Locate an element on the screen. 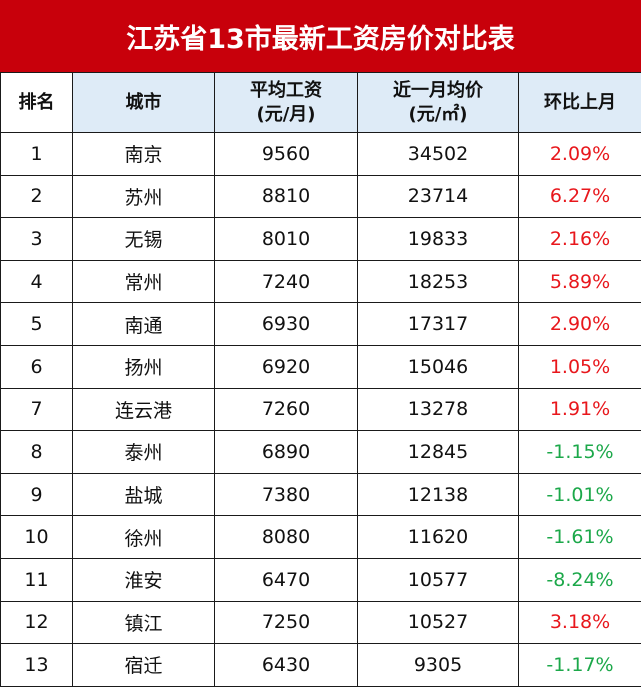  header-city: 城市 is located at coordinates (143, 102).